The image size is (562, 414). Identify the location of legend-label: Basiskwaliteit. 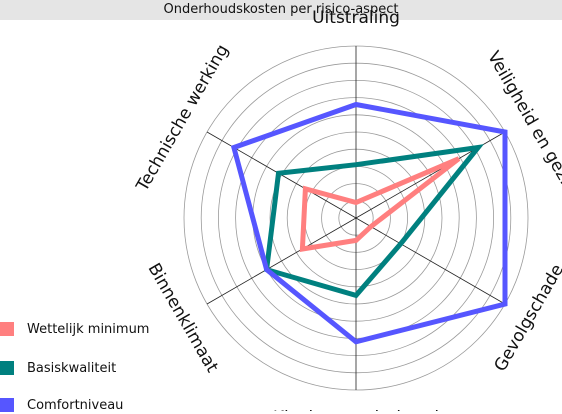
(72, 368).